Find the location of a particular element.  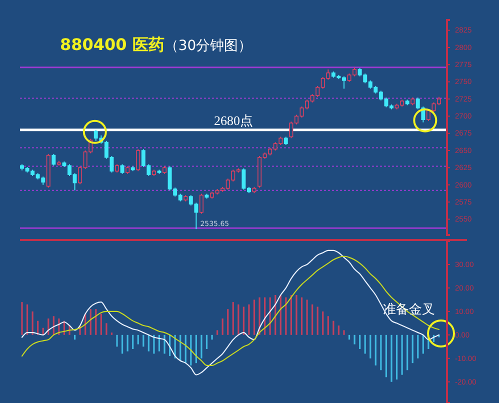

text: 880400 医药 is located at coordinates (112, 44).